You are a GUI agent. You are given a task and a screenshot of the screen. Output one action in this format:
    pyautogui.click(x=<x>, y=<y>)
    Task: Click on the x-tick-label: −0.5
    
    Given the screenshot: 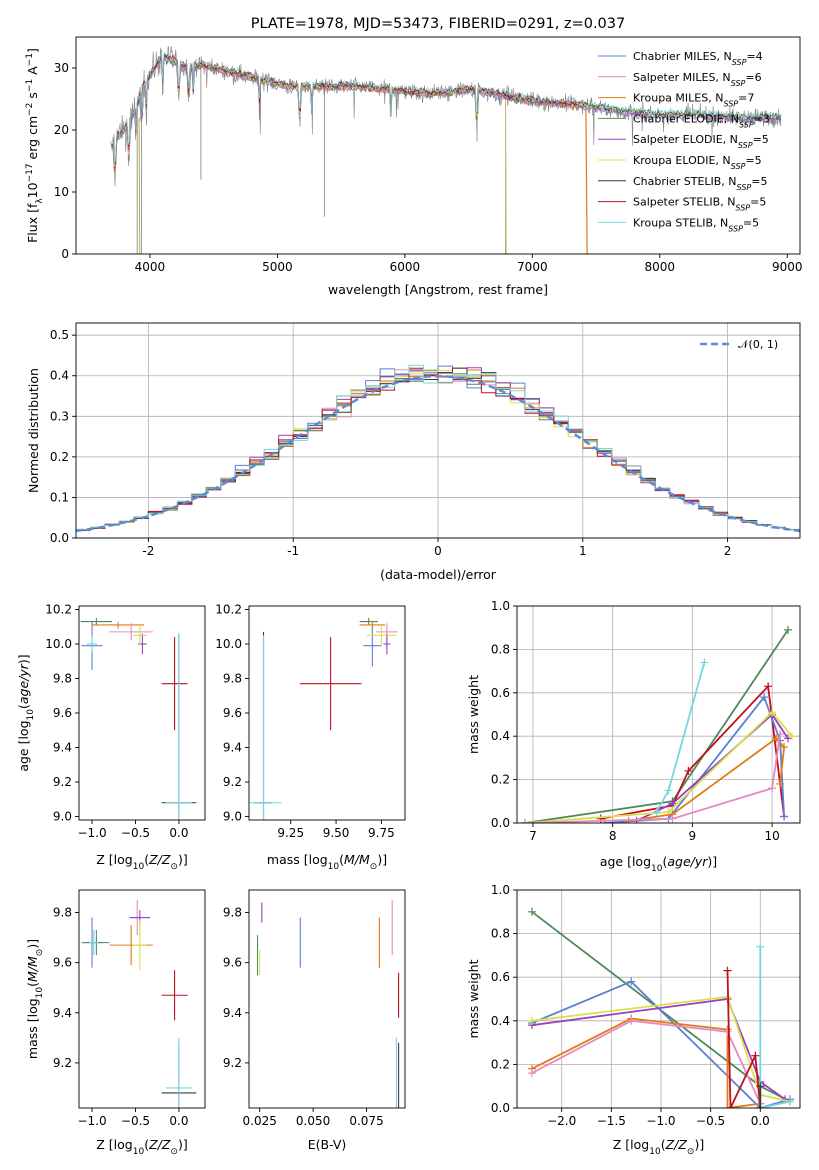 What is the action you would take?
    pyautogui.click(x=135, y=1121)
    